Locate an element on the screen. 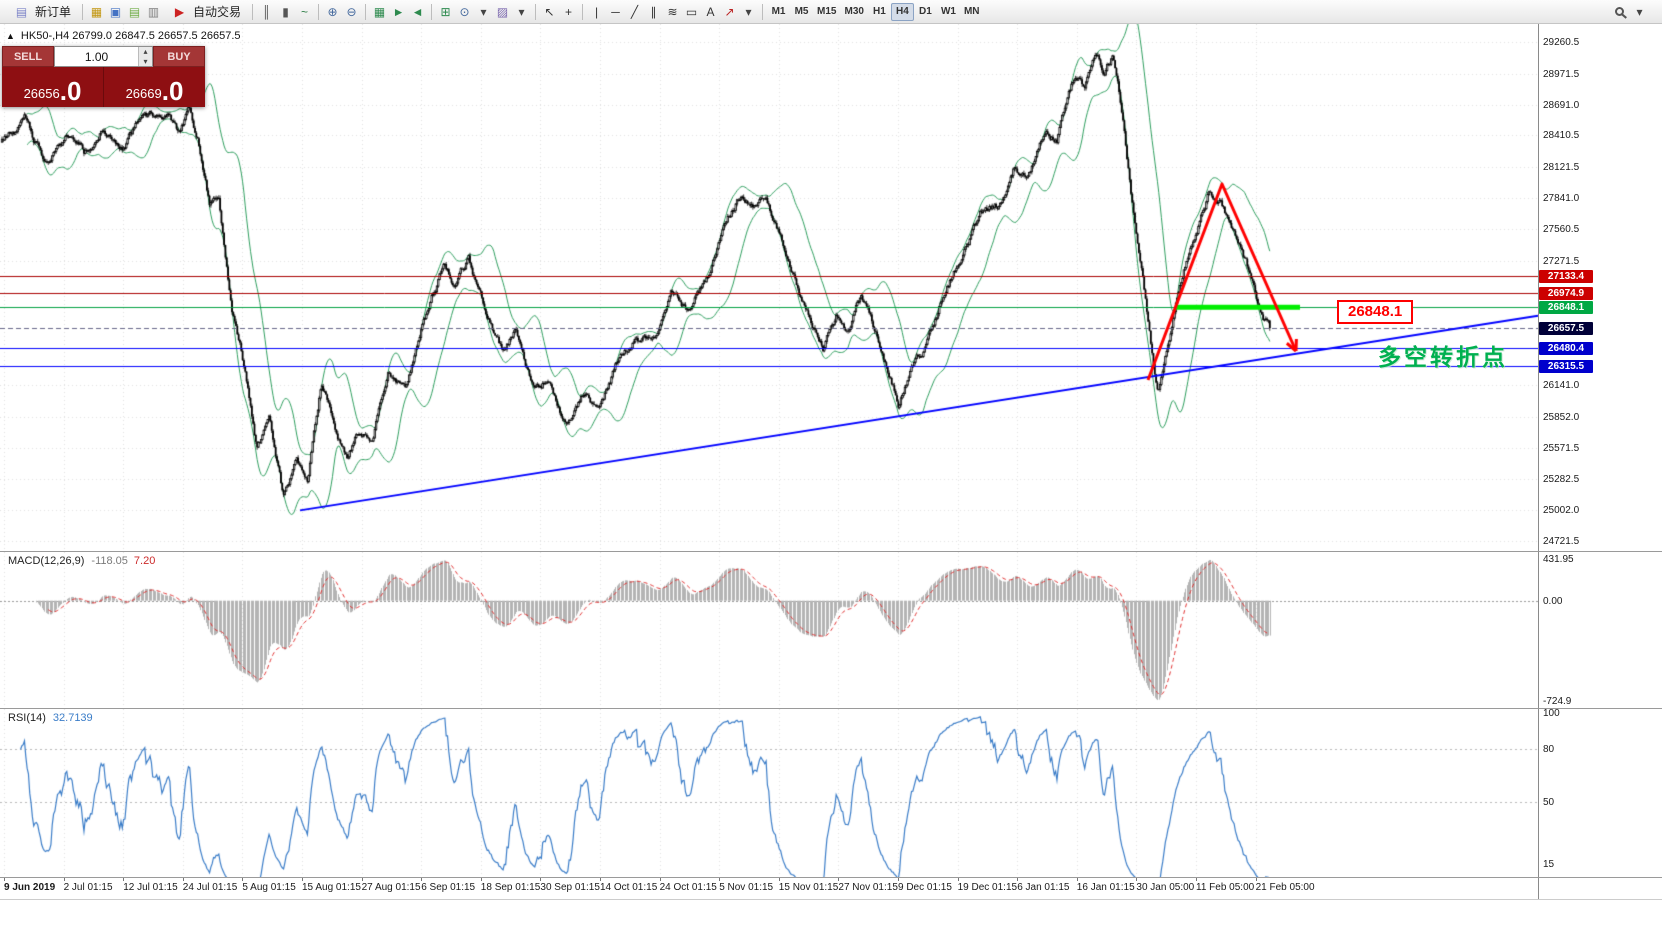  volume-spinner: ▴ ▾ is located at coordinates (145, 56).